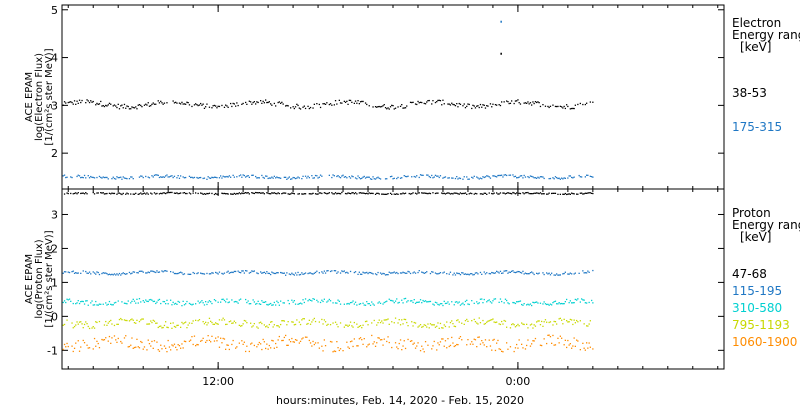  What do you see at coordinates (751, 213) in the screenshot?
I see `proton-legend-title-1: Proton` at bounding box center [751, 213].